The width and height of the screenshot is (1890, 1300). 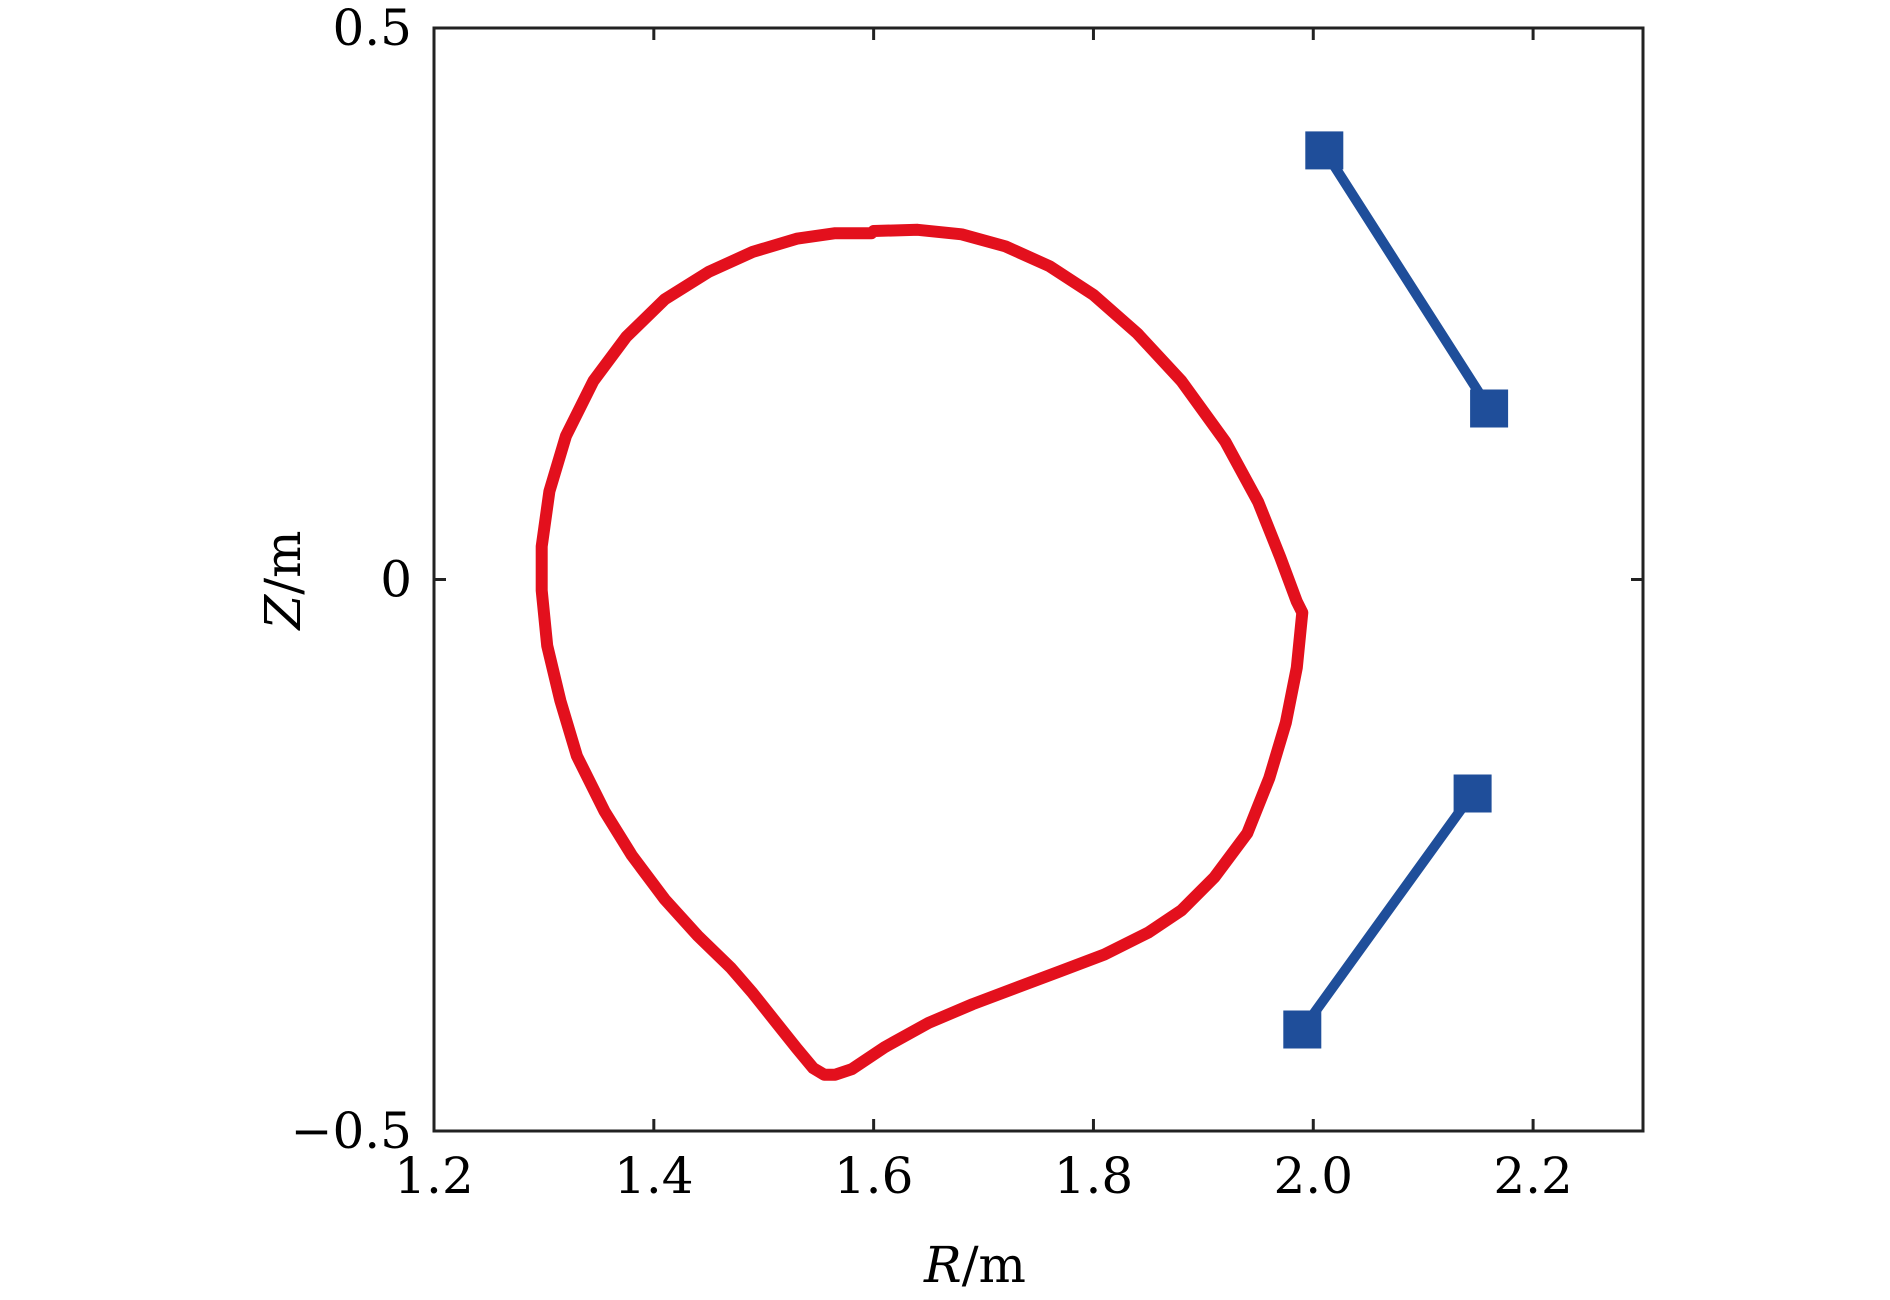 I want to click on x-axis-variable: R, so click(x=942, y=1265).